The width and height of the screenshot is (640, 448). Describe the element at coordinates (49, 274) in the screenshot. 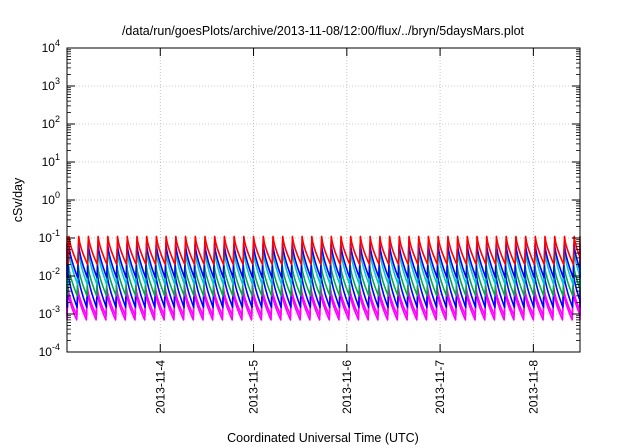

I see `y-tick-label: 10⁻²` at that location.